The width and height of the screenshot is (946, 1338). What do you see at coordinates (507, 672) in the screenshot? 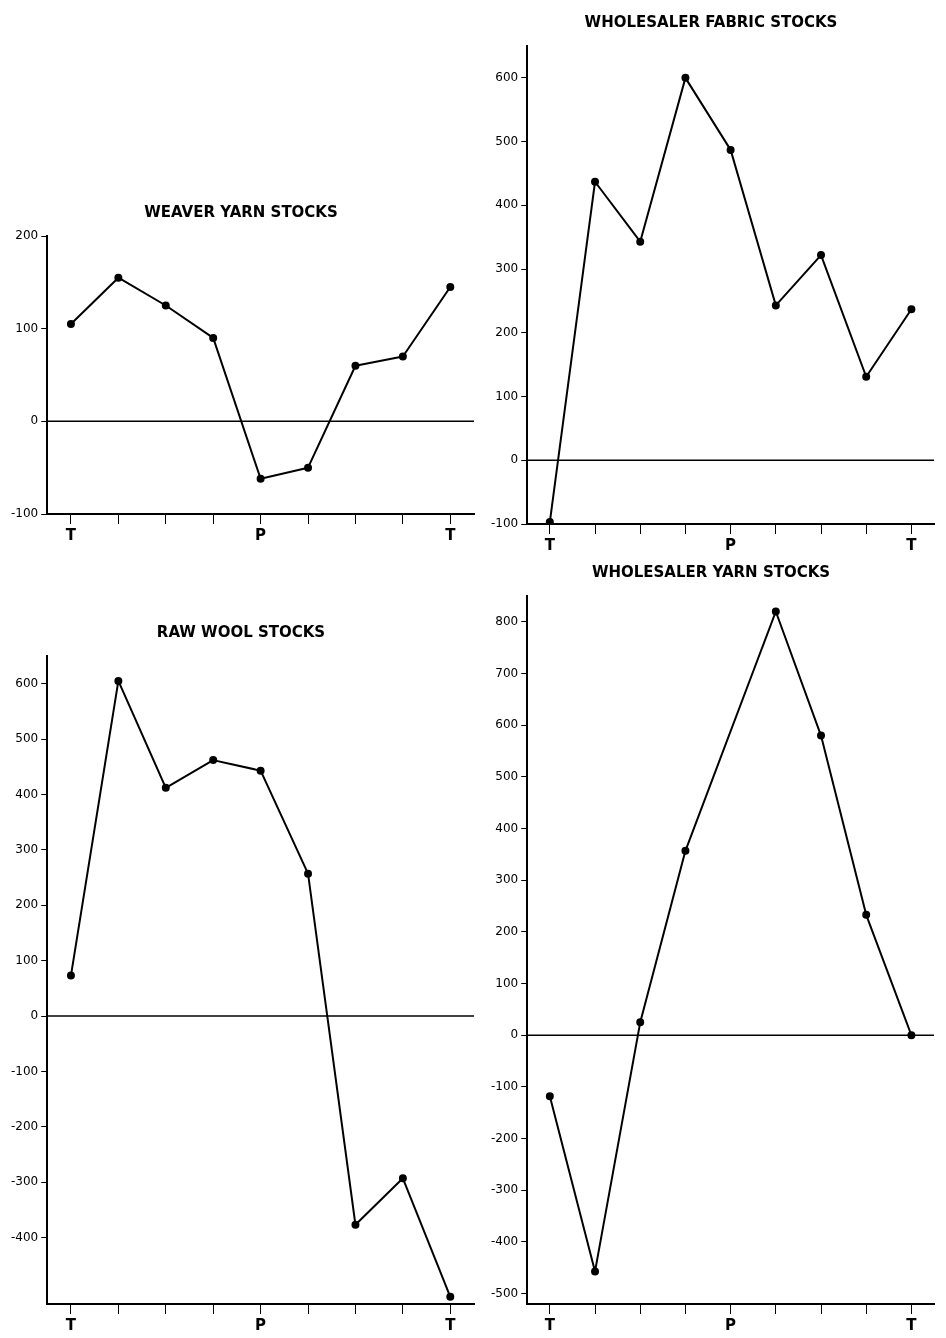
I see `y-tick-label: 700` at bounding box center [507, 672].